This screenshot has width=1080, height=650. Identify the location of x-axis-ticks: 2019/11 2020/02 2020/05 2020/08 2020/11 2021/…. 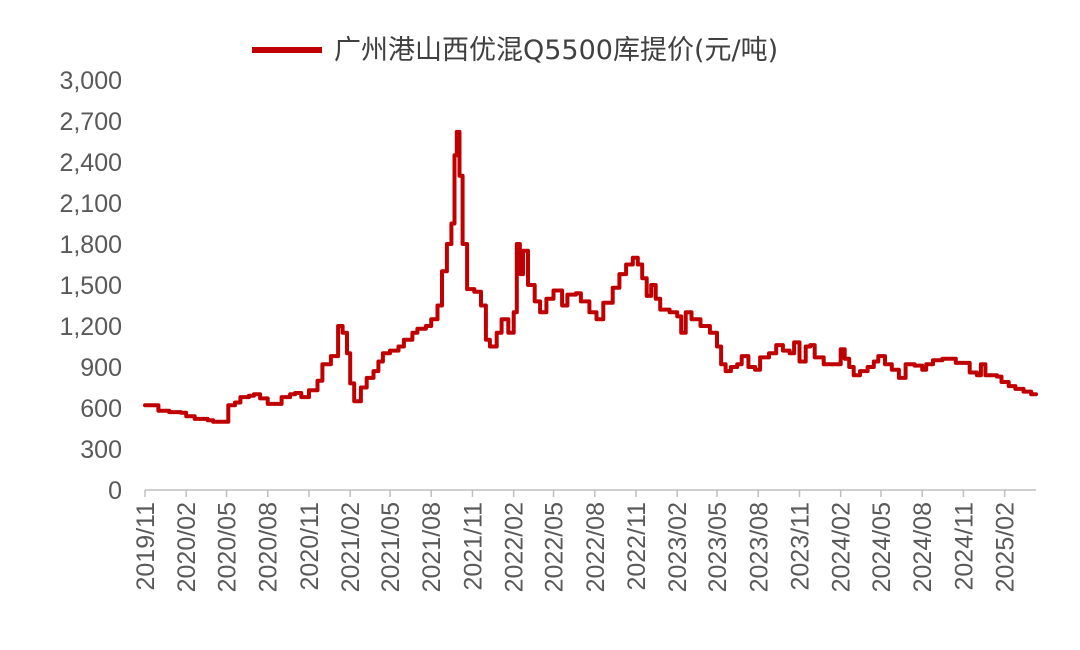
(576, 541).